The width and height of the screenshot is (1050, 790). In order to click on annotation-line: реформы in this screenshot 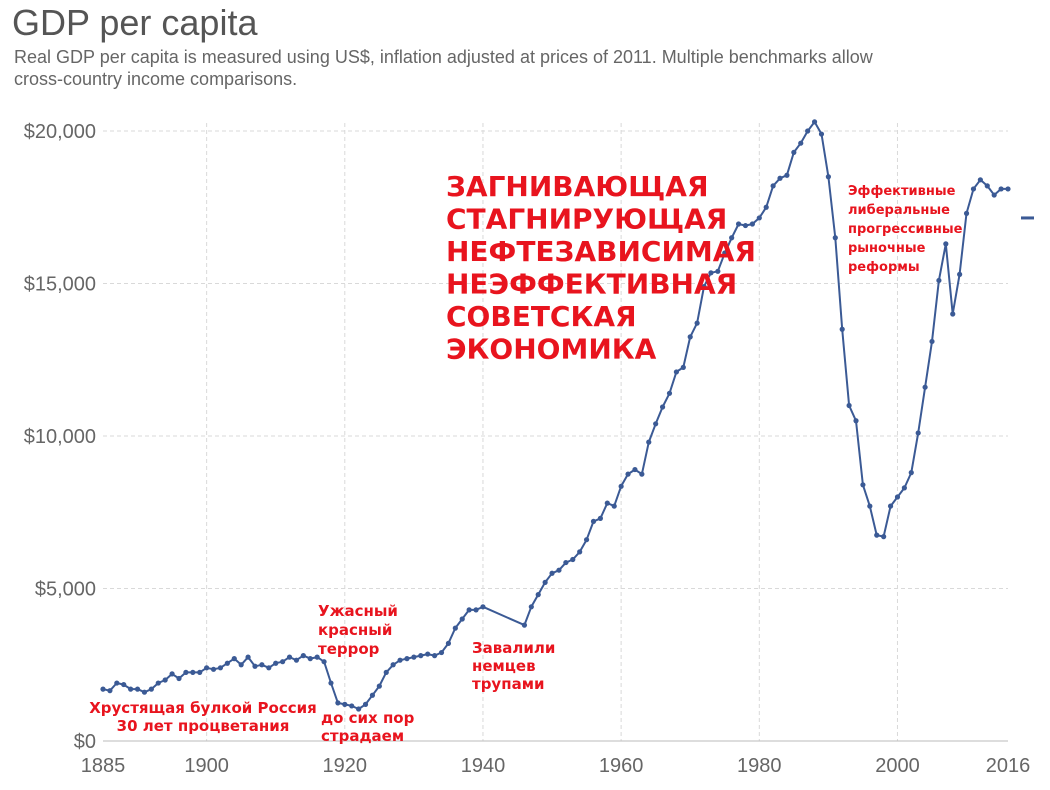, I will do `click(884, 267)`.